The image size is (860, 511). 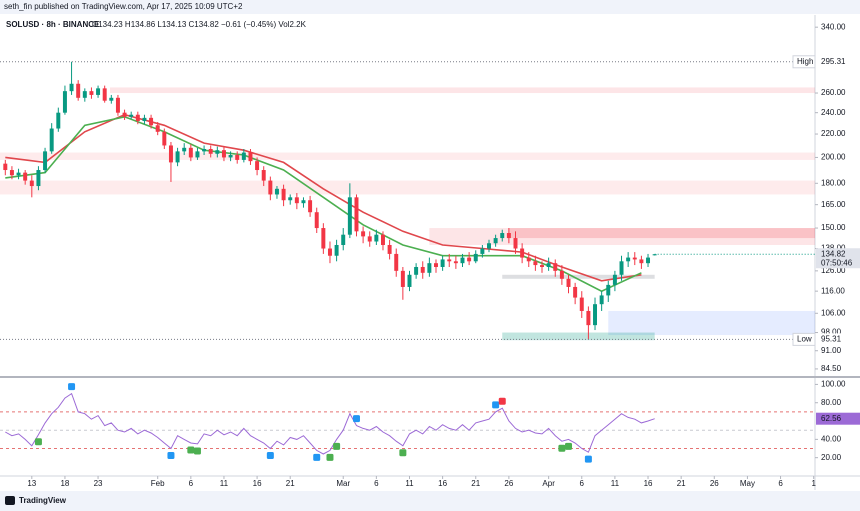 I want to click on y-tick-label: 126.00, so click(x=833, y=270).